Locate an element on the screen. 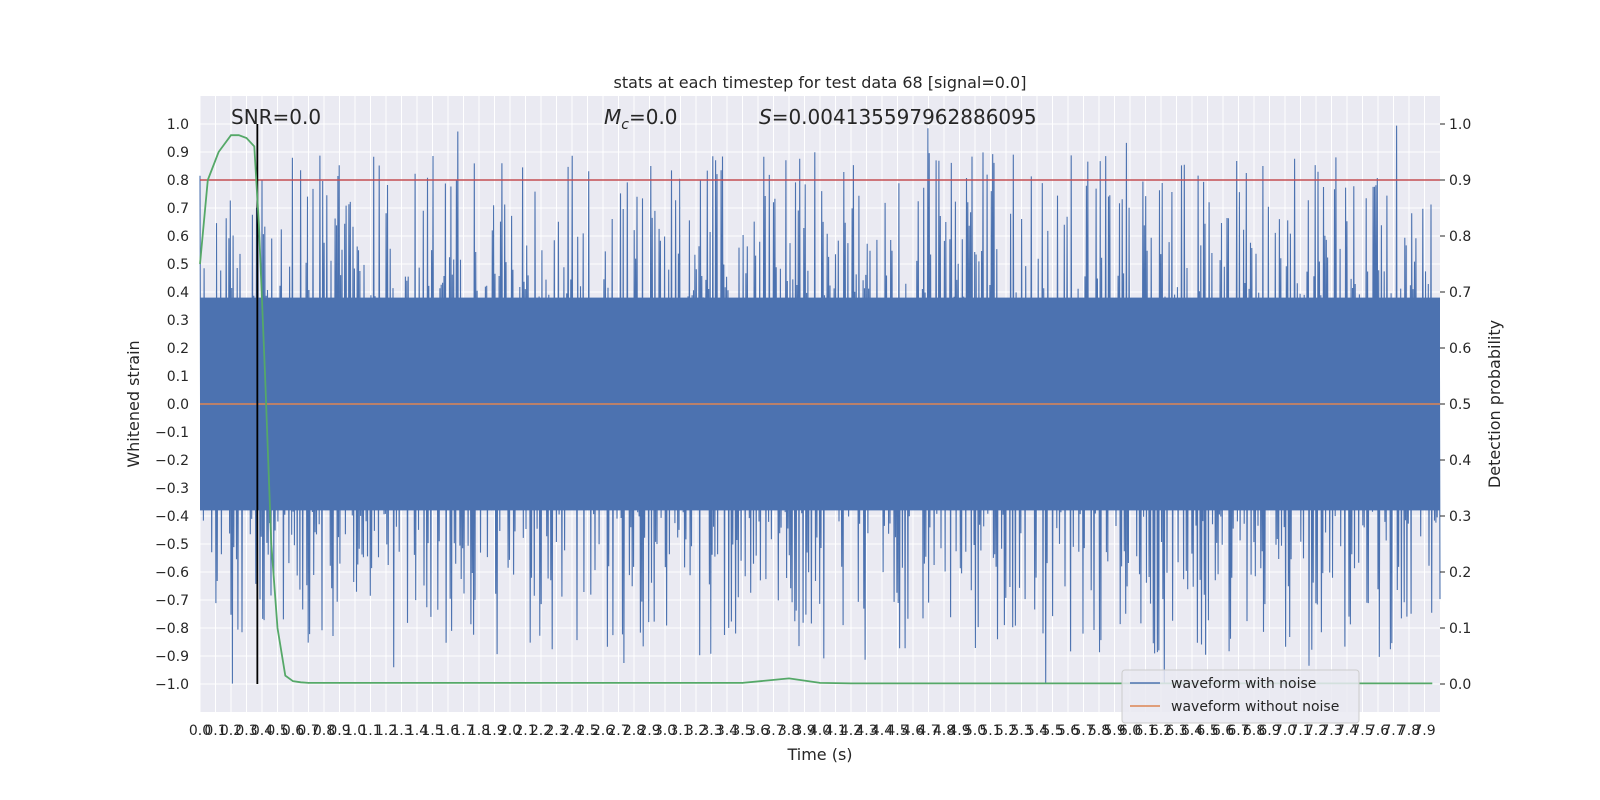 This screenshot has height=800, width=1600. y-left-tick-label: −0.3 is located at coordinates (172, 489).